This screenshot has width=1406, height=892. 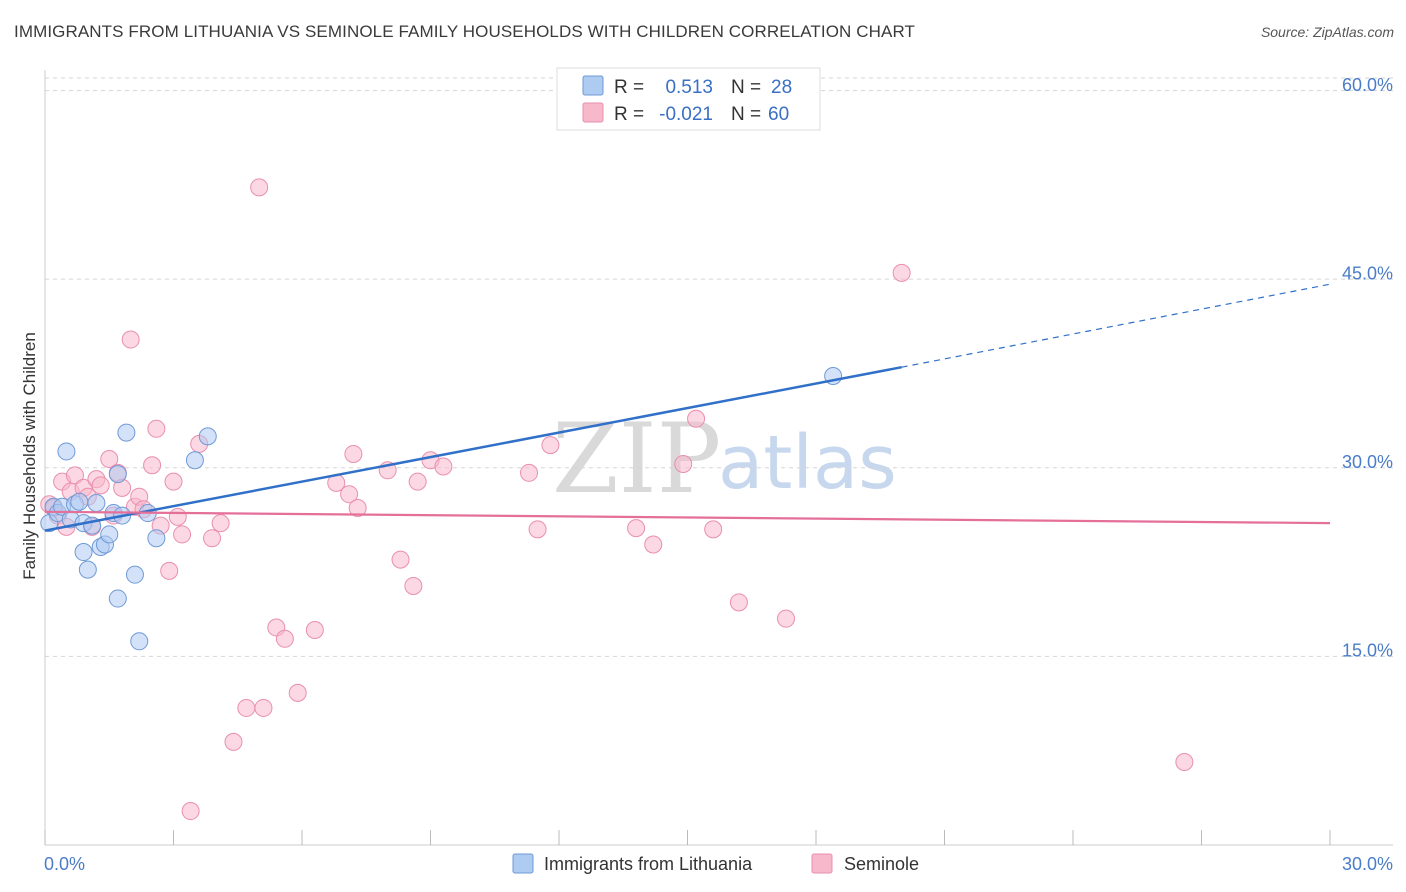 I want to click on correlation-legend: R = 0.513 N = 28 R = -0.021 N = 60, so click(x=688, y=99).